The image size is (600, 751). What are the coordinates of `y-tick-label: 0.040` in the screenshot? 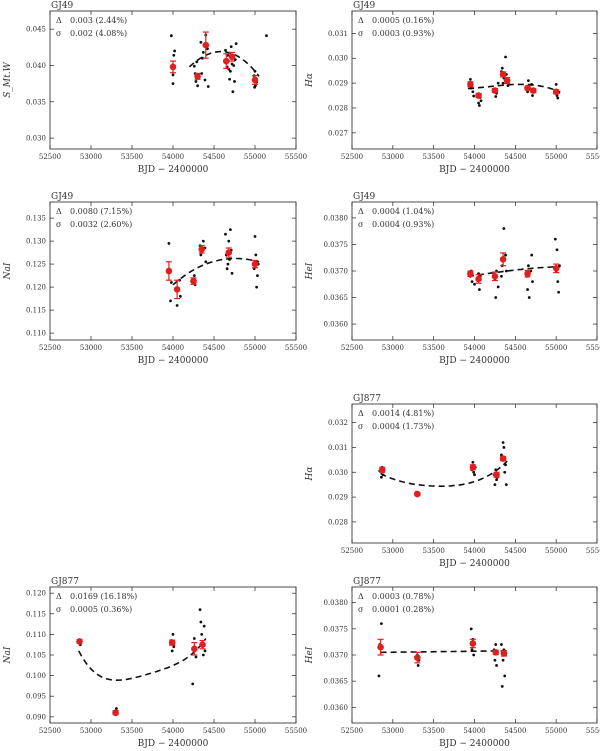 It's located at (36, 66).